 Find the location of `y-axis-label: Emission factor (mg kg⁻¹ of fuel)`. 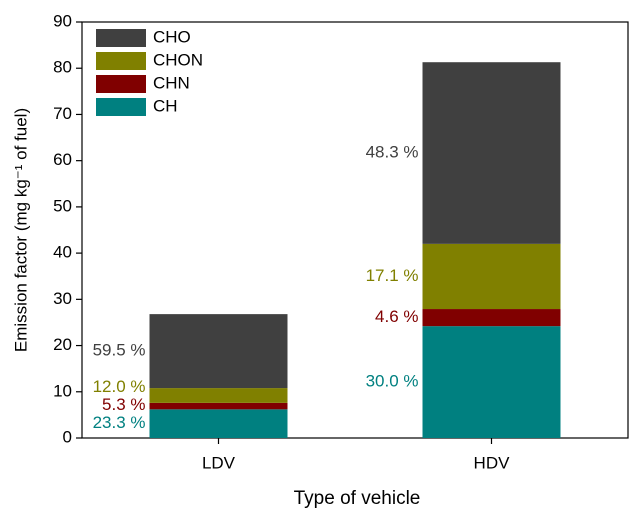

y-axis-label: Emission factor (mg kg⁻¹ of fuel) is located at coordinates (20, 230).